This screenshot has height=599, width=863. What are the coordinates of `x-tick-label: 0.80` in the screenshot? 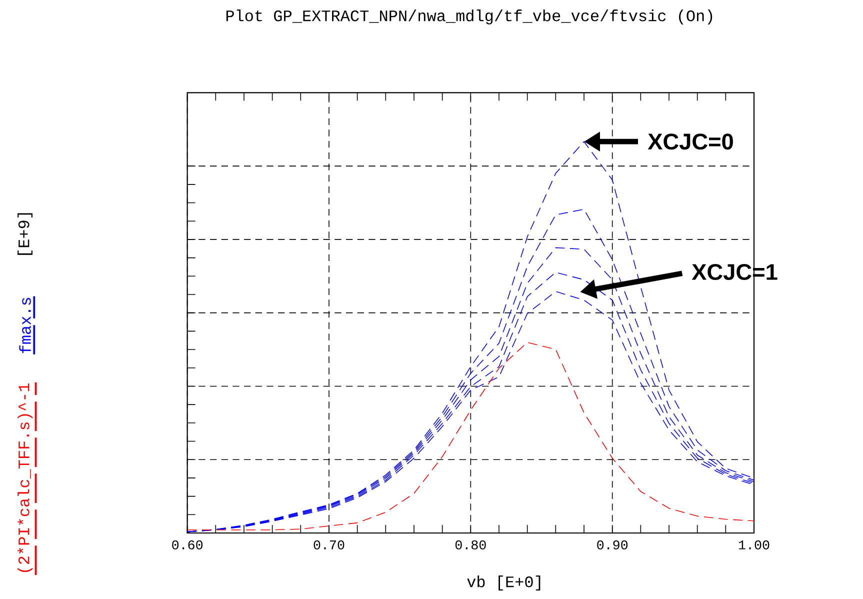 It's located at (470, 545).